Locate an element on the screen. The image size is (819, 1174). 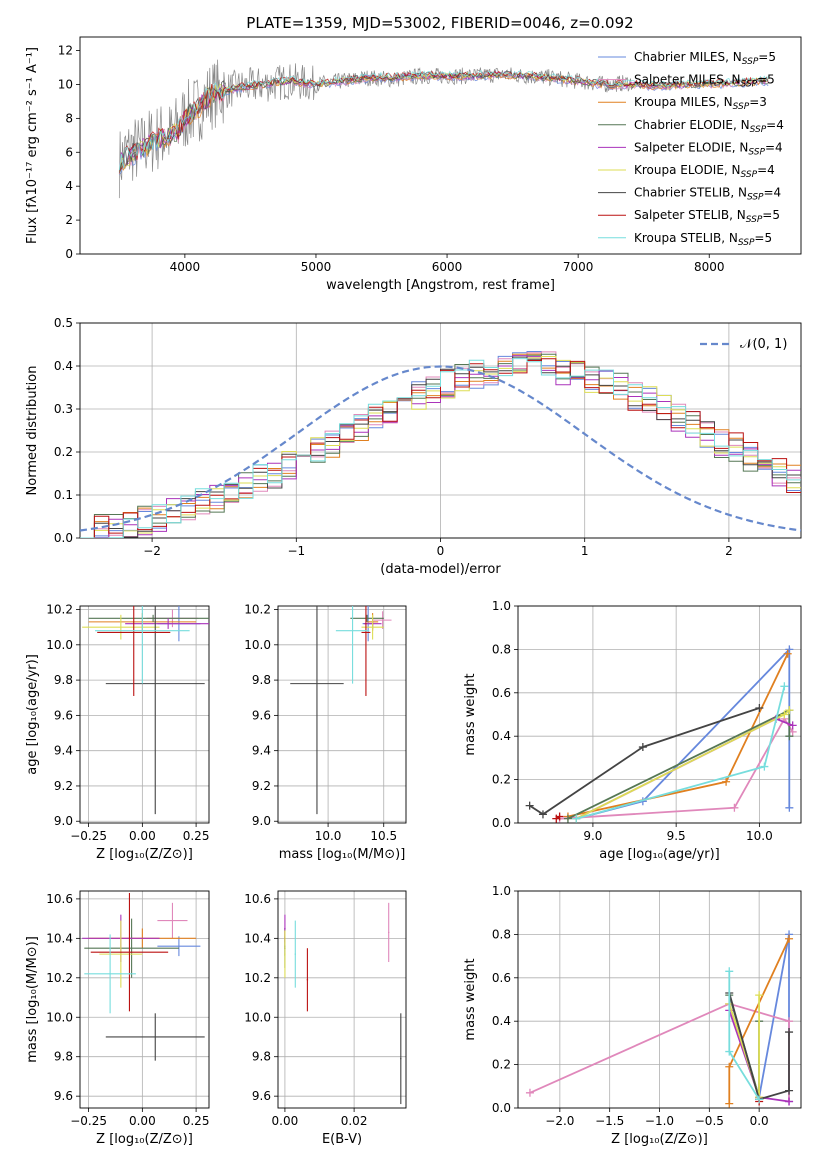
legend-entry-6: Chabrier STELIB, NSSP=4 is located at coordinates (707, 194).